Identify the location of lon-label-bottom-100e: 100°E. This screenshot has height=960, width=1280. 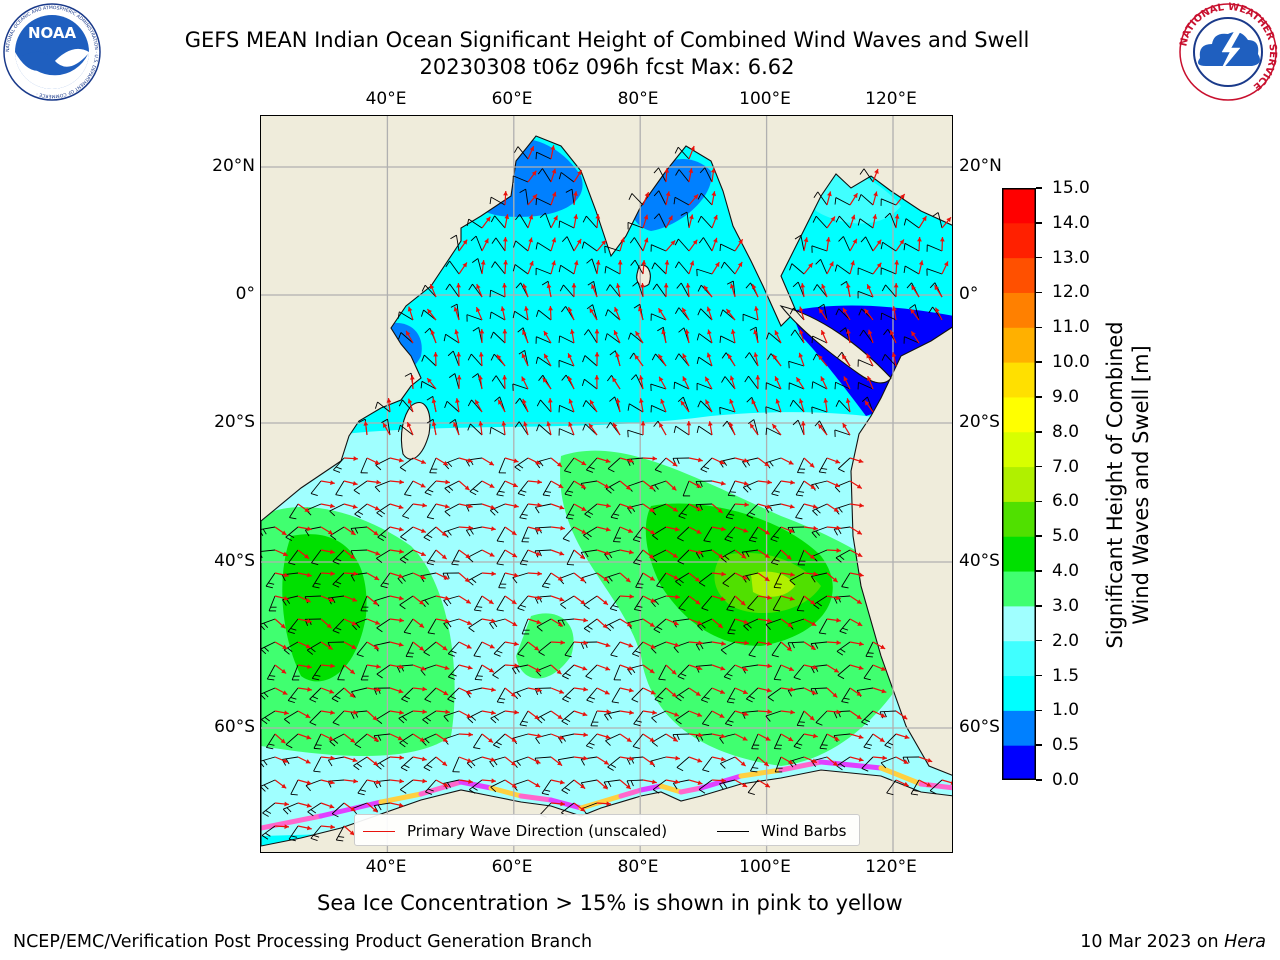
(765, 867).